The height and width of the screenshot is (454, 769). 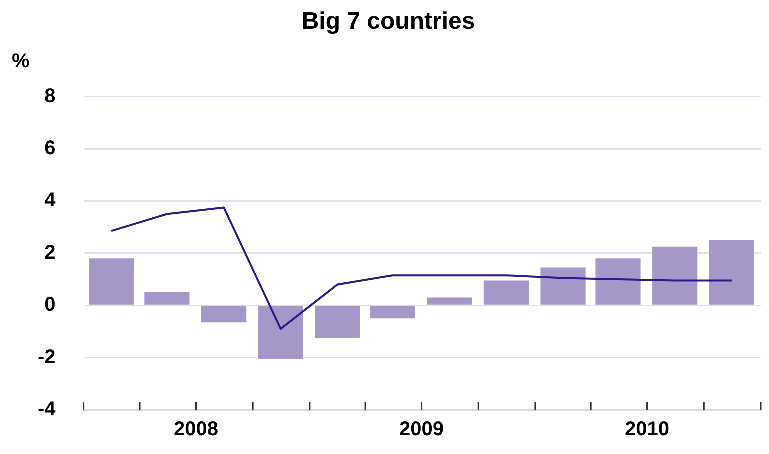 What do you see at coordinates (50, 253) in the screenshot?
I see `y-tick-label: 2` at bounding box center [50, 253].